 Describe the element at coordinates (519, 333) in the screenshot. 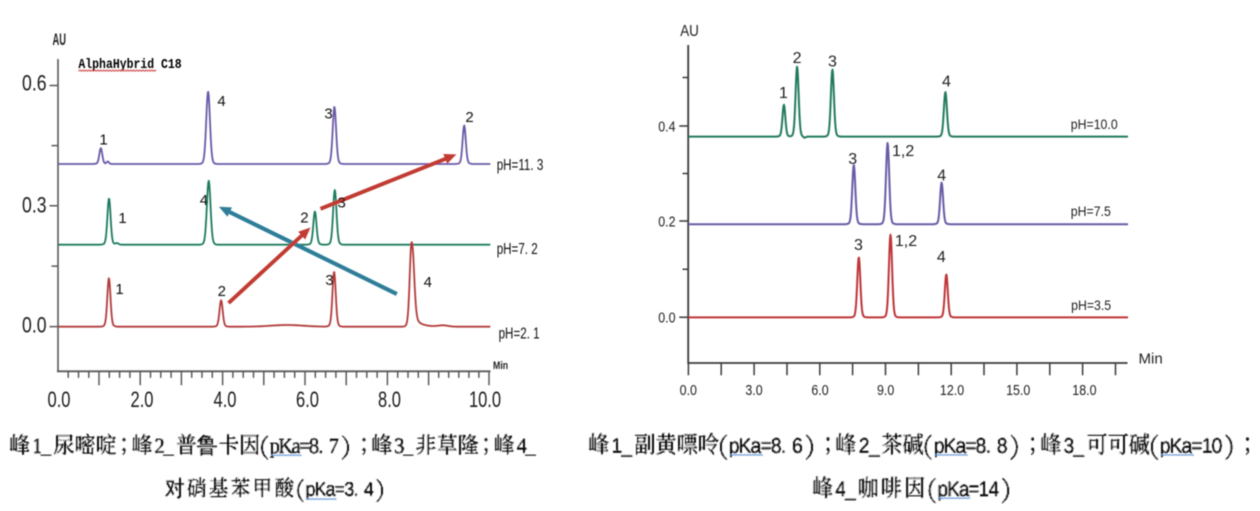

I see `svg-text: pH=2. 1` at that location.